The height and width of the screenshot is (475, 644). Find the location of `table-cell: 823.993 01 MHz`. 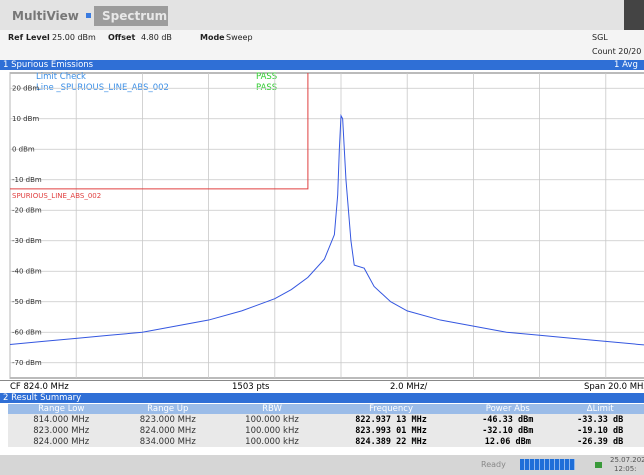

table-cell: 823.993 01 MHz is located at coordinates (391, 430).